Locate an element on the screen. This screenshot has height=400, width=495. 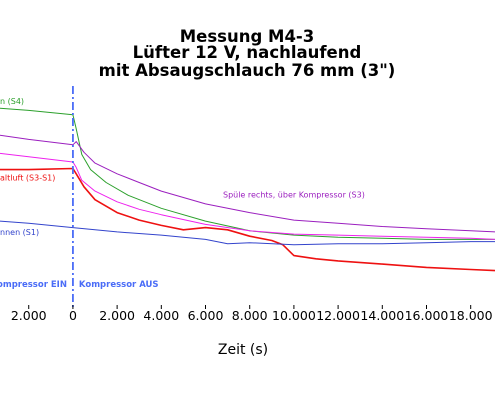
x-tick-label: 18.000 is located at coordinates (471, 315).